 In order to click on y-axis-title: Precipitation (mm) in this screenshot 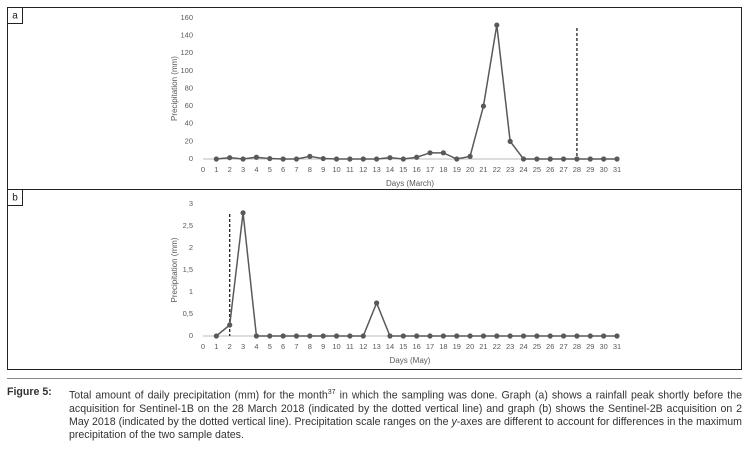, I will do `click(174, 269)`.